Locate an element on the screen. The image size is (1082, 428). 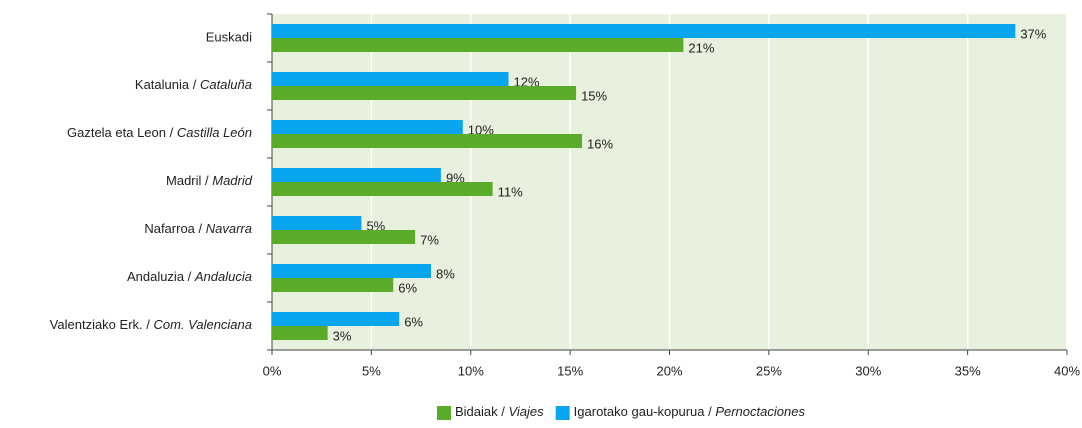
x-tick-label: 40% is located at coordinates (1067, 370).